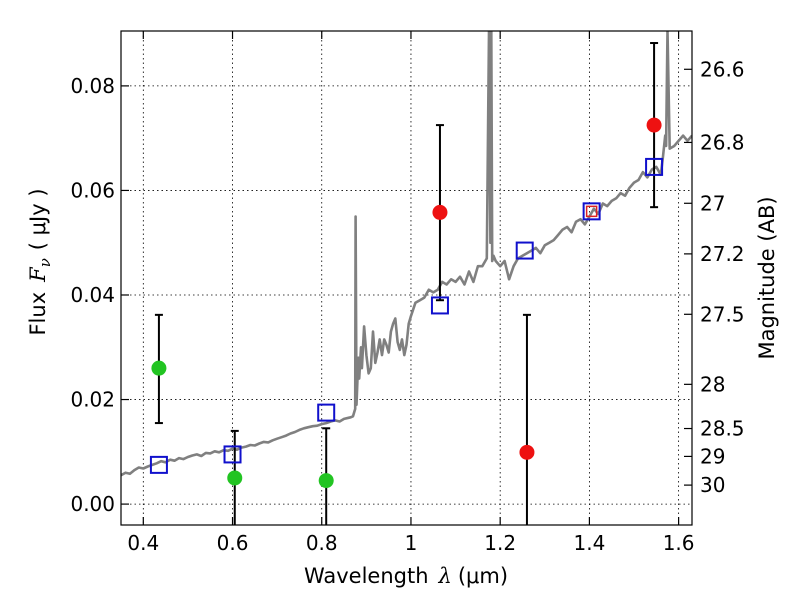 This screenshot has height=600, width=800. What do you see at coordinates (714, 277) in the screenshot?
I see `y2-axis: 26.6 26.8 27 27.2 27.5 28 28.5 29 30` at bounding box center [714, 277].